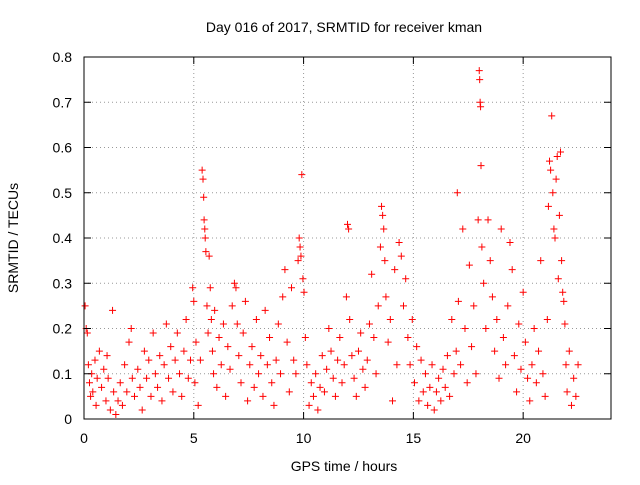 This screenshot has height=485, width=640. What do you see at coordinates (194, 438) in the screenshot?
I see `x-tick-label: 5` at bounding box center [194, 438].